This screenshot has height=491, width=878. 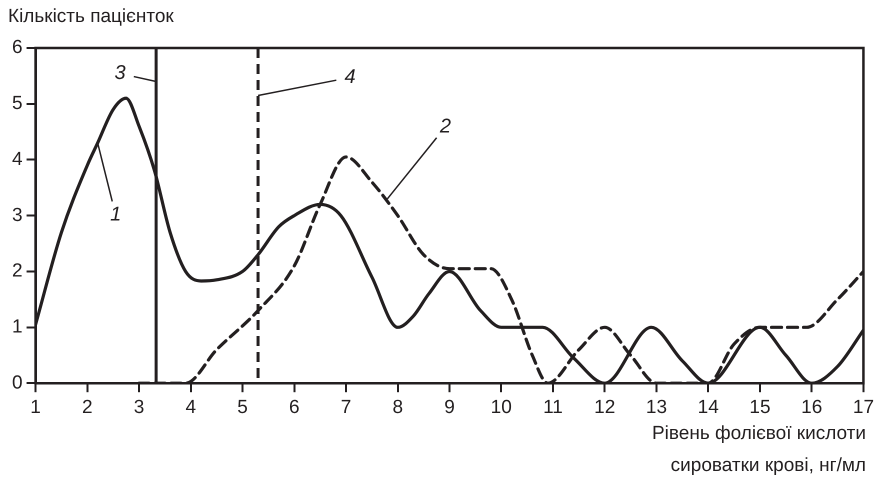 What do you see at coordinates (346, 407) in the screenshot?
I see `x-tick-label: 7` at bounding box center [346, 407].